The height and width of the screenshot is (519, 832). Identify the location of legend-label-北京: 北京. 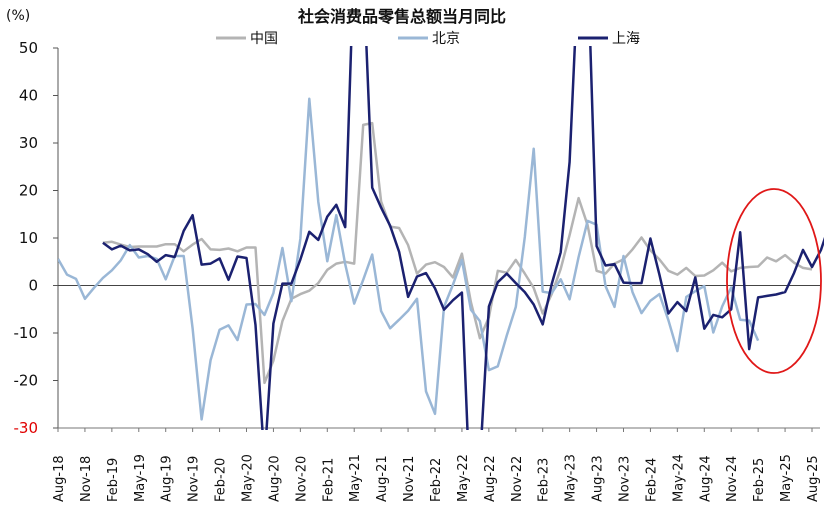
(446, 39).